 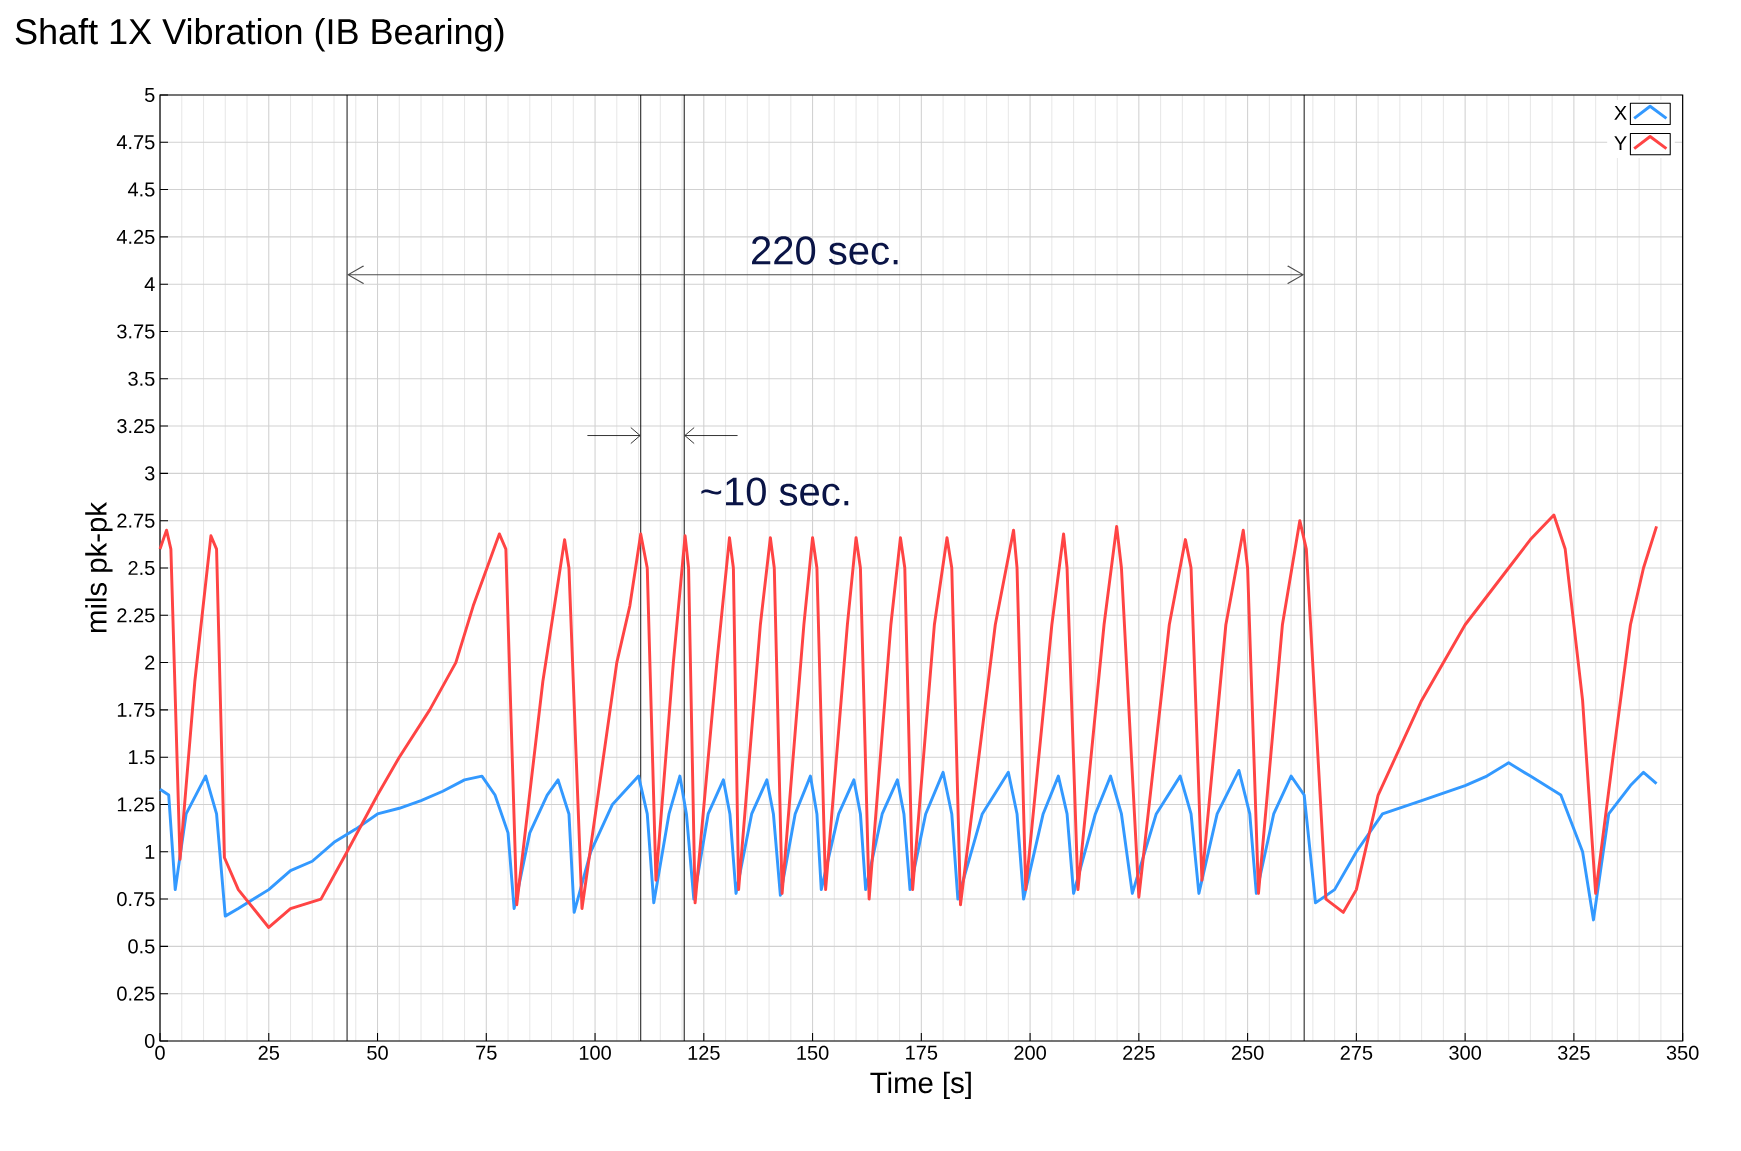 What do you see at coordinates (269, 1052) in the screenshot?
I see `x-tick-label: 25` at bounding box center [269, 1052].